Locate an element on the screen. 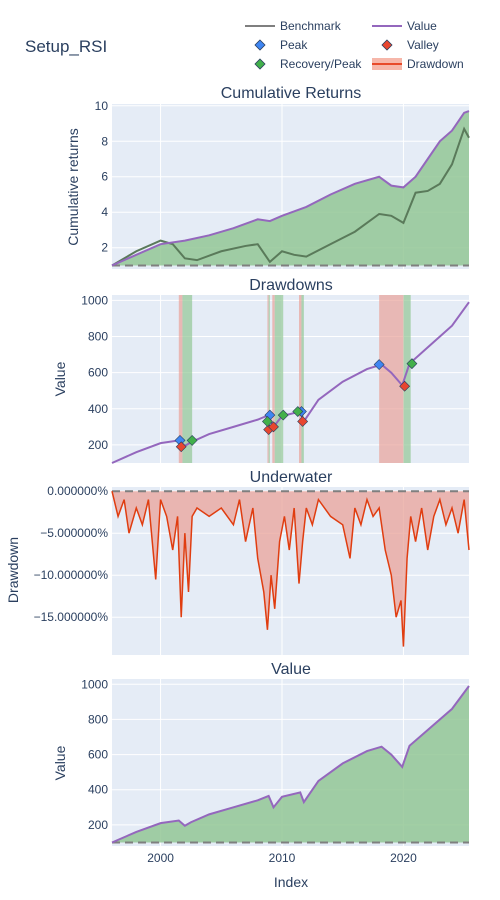  legend-peak-label: Peak is located at coordinates (294, 45).